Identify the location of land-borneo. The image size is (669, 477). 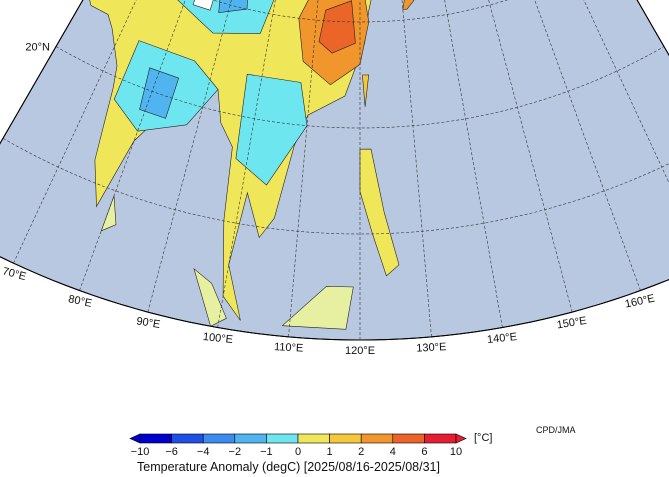
(317, 307).